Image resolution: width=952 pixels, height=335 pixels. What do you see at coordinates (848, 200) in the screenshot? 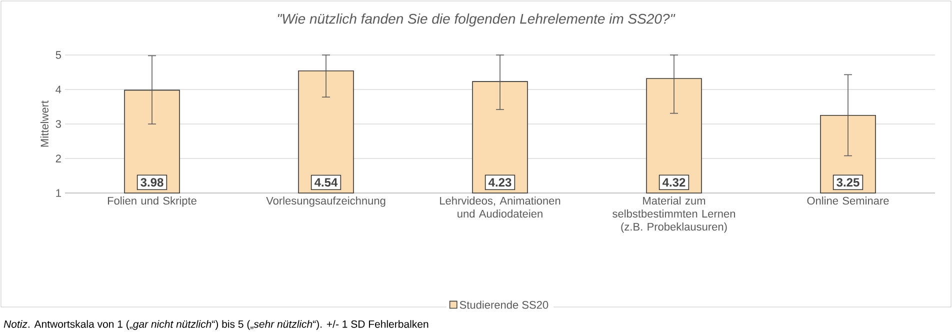
I see `x-tick-label: Online Seminare` at bounding box center [848, 200].